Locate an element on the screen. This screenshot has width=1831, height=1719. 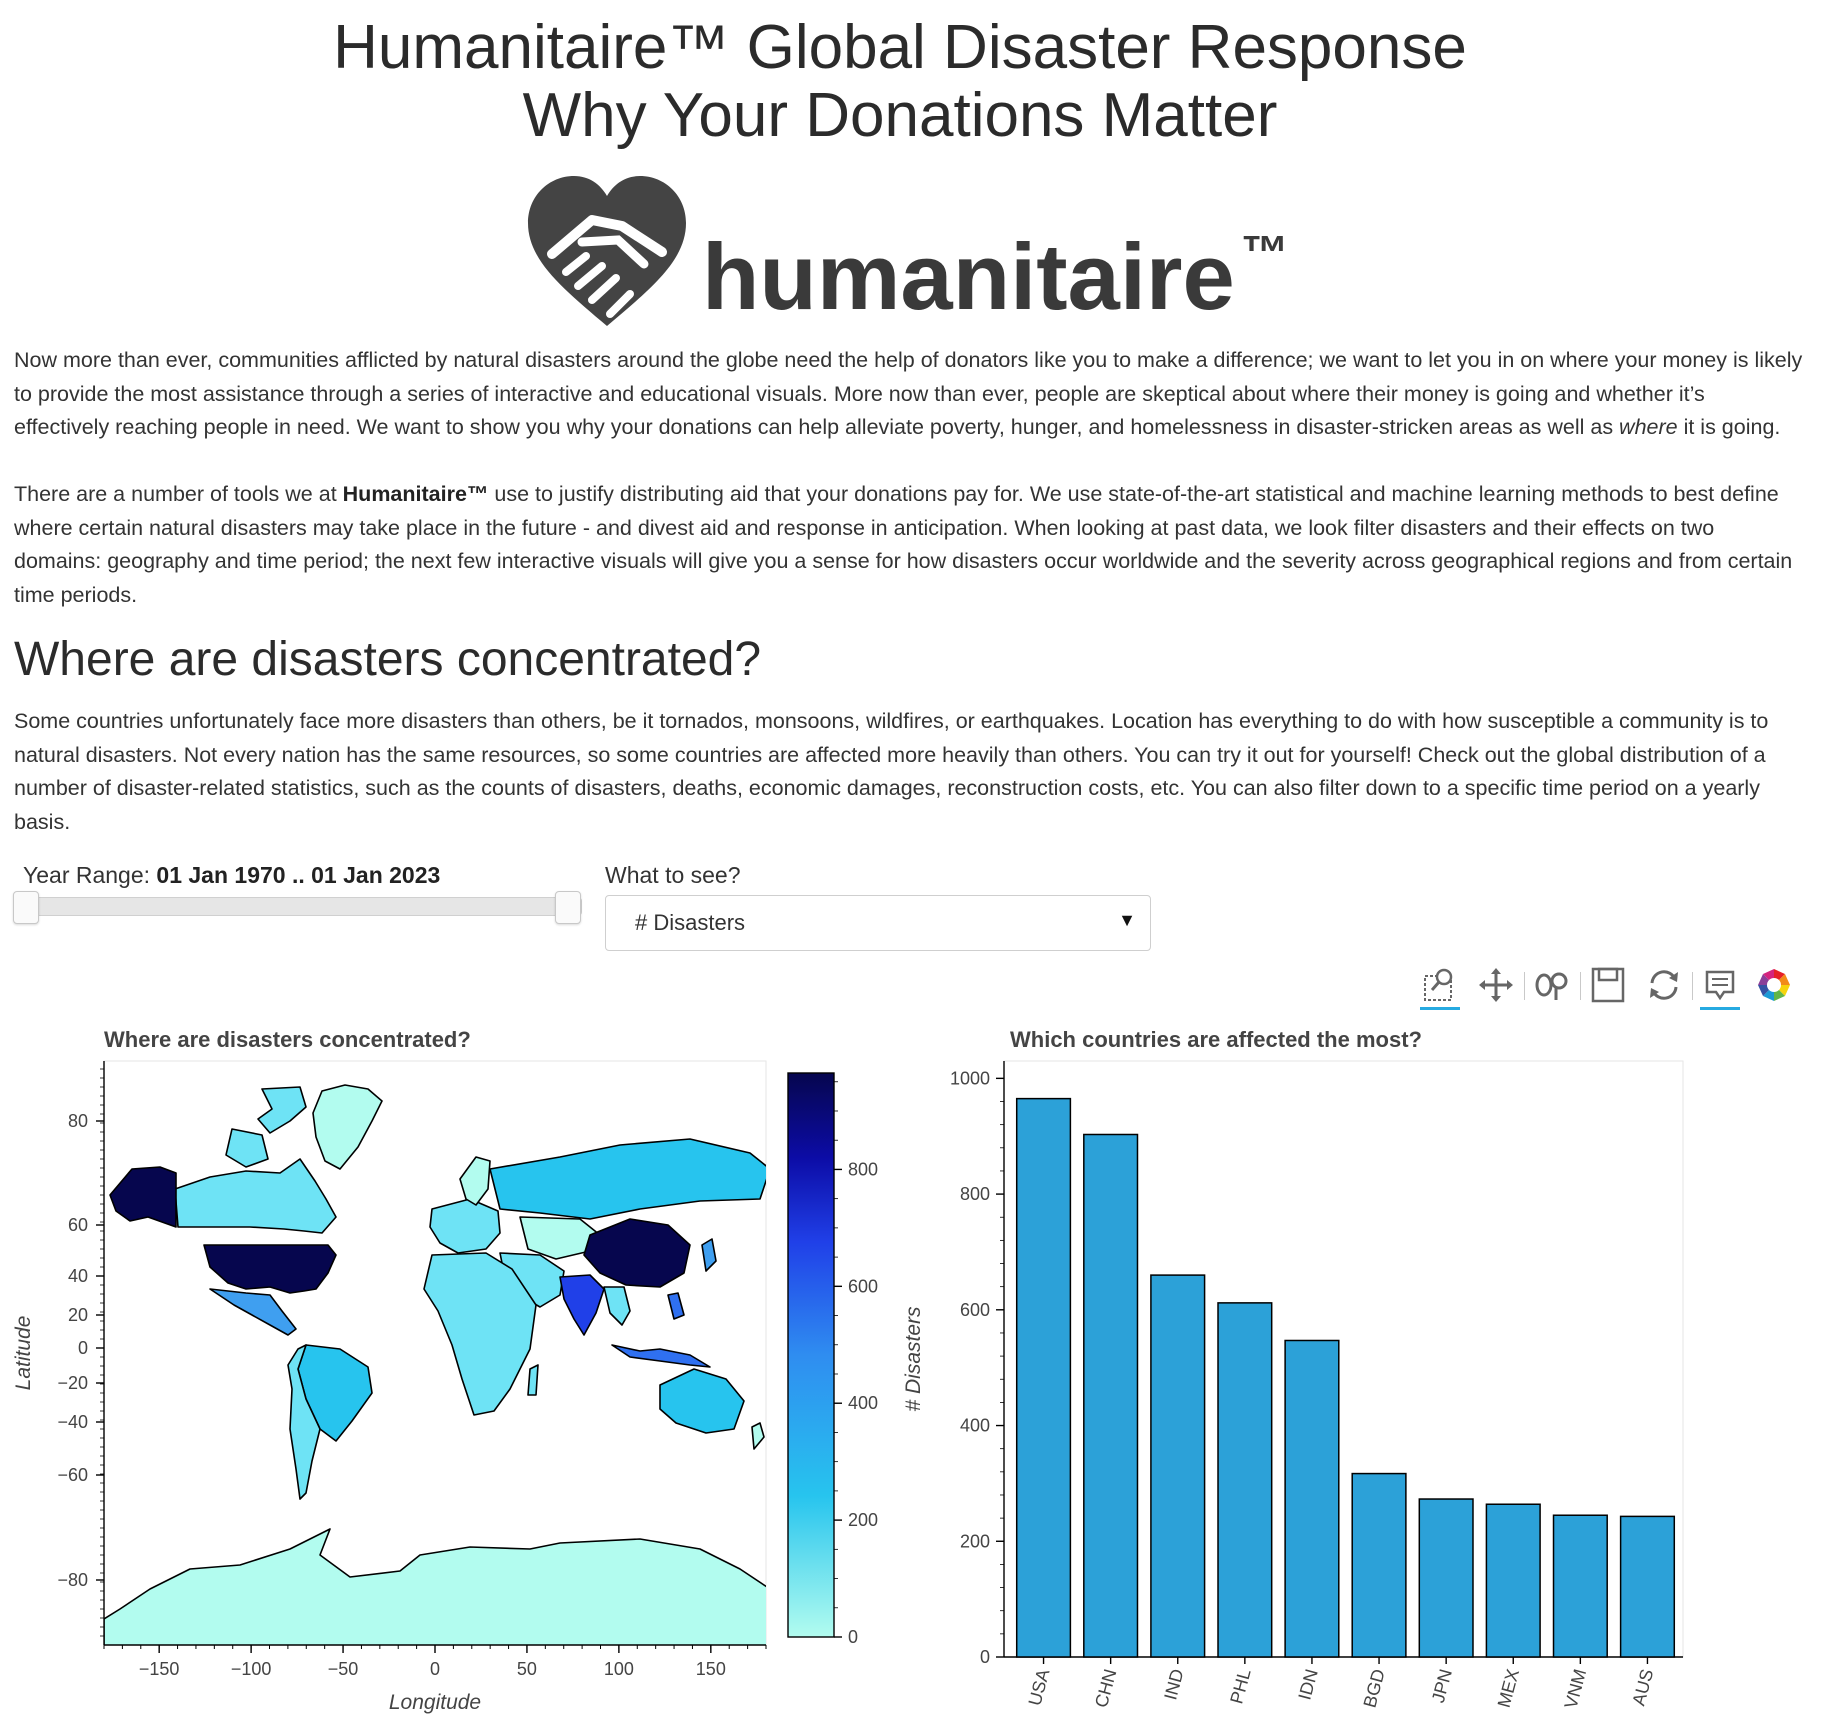
bokeh-logo-icon is located at coordinates (1774, 985).